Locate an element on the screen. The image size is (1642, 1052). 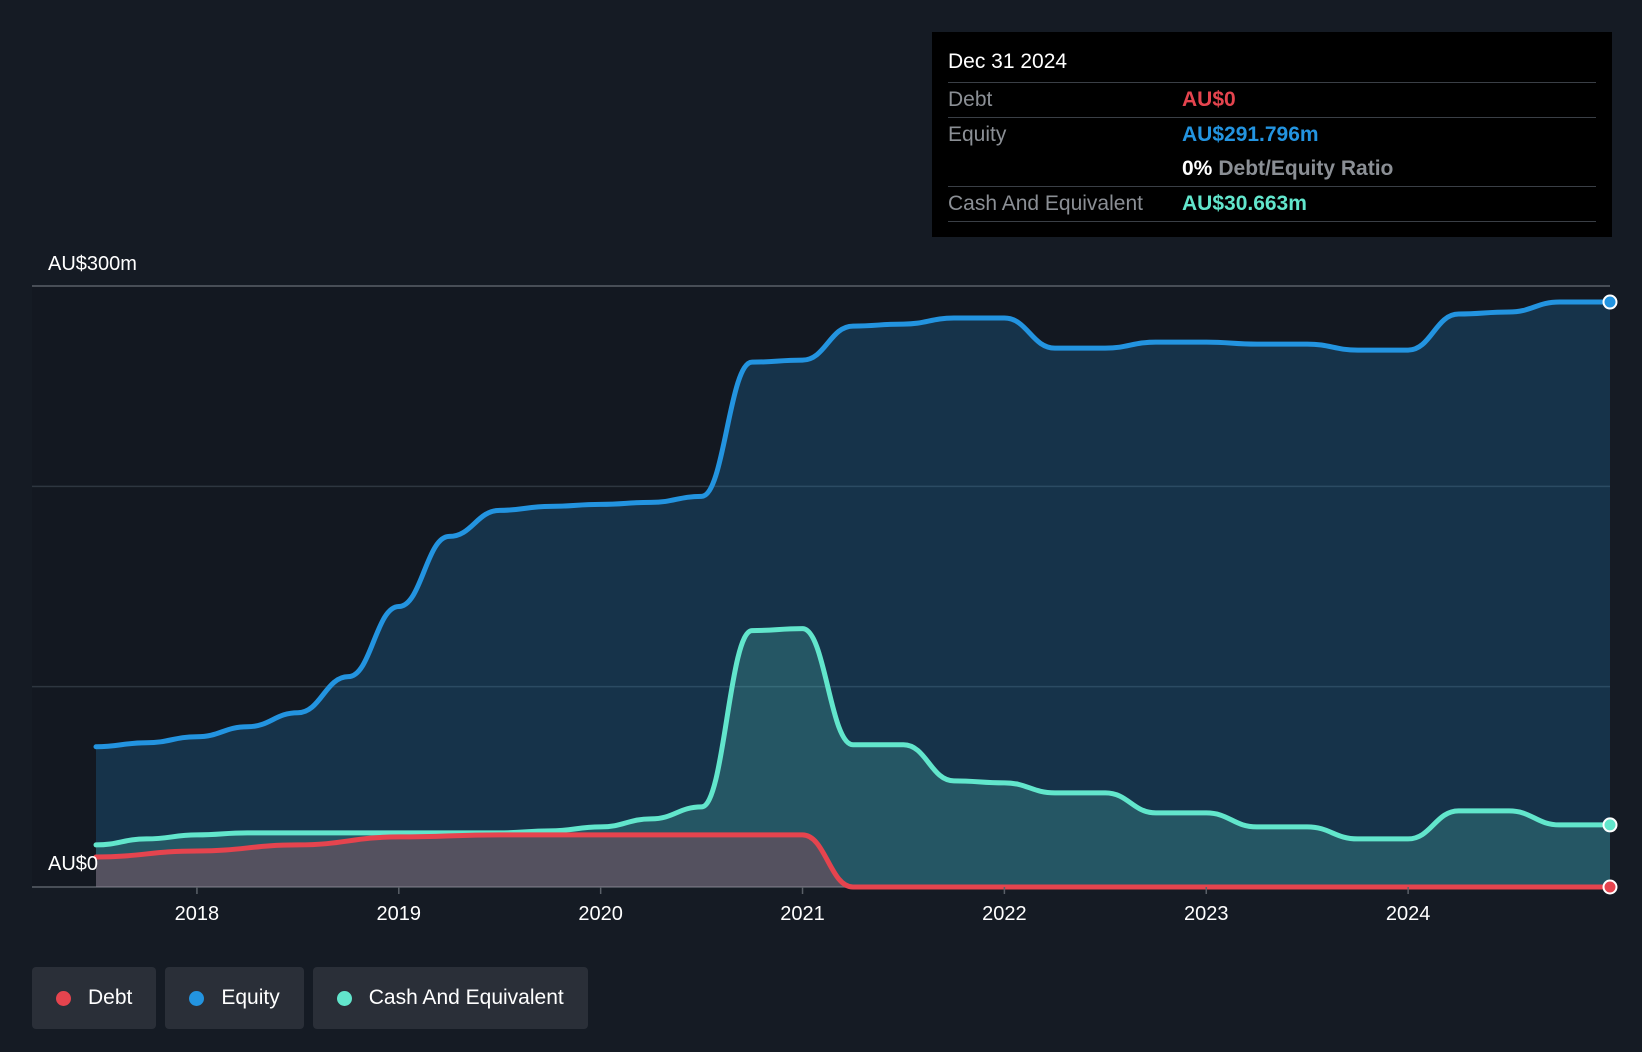
tooltip-equity-row: Equity AU$291.796m is located at coordinates (1272, 135).